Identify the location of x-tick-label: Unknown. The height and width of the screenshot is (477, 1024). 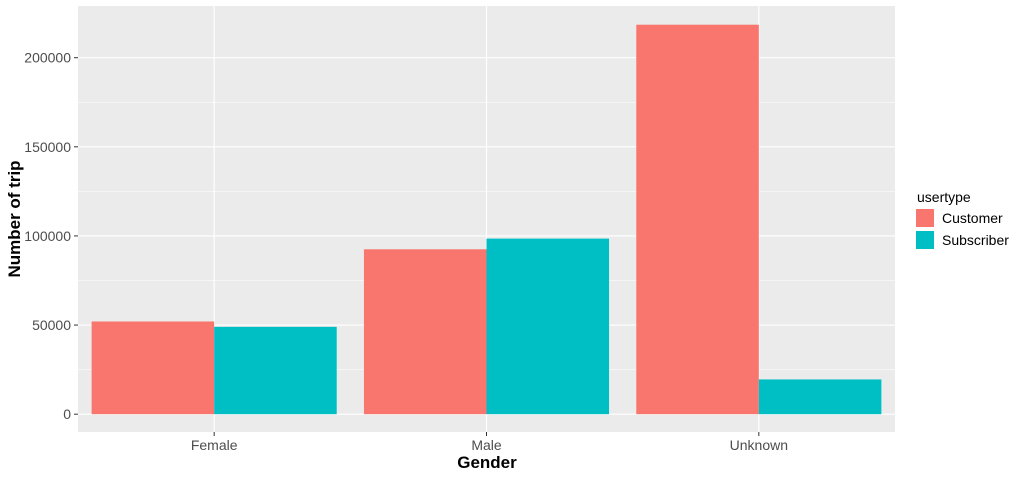
(759, 445).